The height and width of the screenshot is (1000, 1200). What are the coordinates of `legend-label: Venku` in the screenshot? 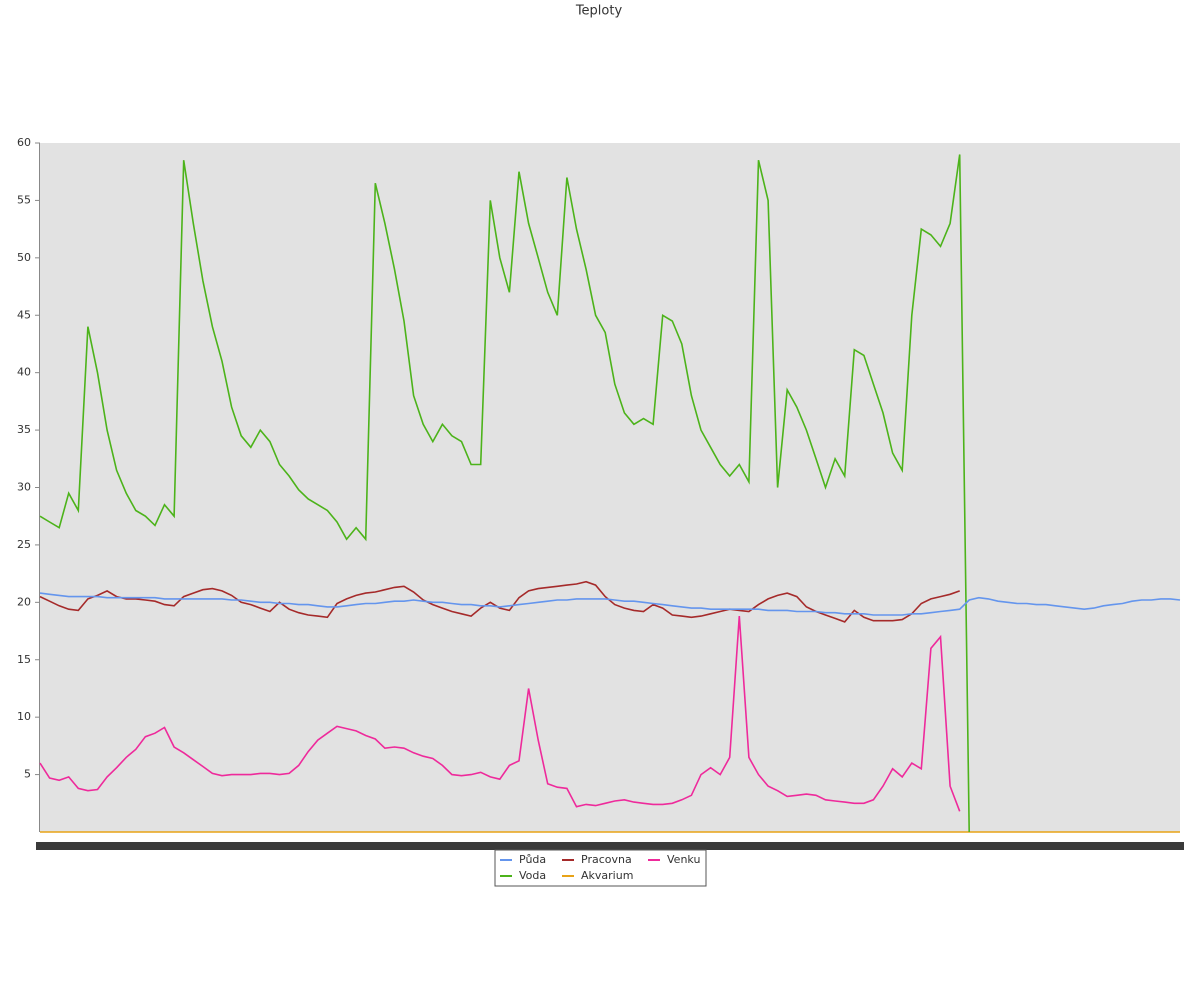 It's located at (683, 859).